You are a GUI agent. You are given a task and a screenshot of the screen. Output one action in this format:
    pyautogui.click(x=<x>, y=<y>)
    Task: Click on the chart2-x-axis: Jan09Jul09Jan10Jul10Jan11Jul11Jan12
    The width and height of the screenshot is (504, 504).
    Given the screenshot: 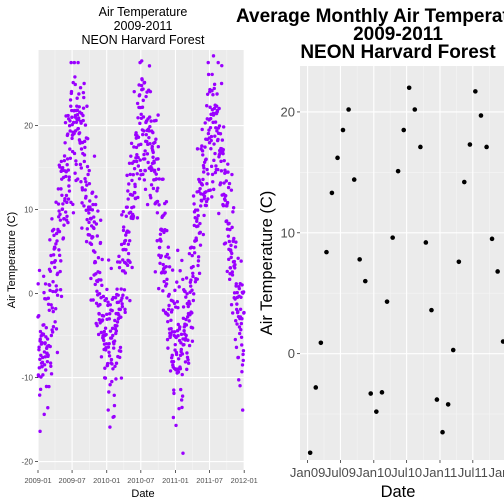 What is the action you would take?
    pyautogui.click(x=397, y=470)
    